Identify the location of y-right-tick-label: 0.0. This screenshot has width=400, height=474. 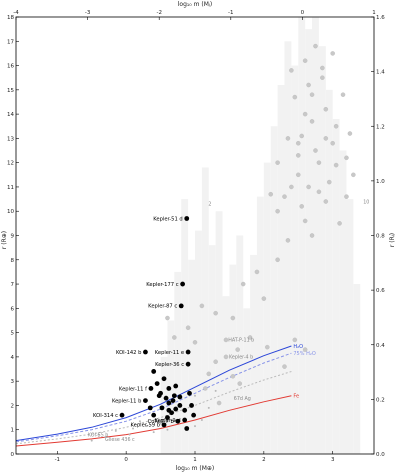
(380, 455).